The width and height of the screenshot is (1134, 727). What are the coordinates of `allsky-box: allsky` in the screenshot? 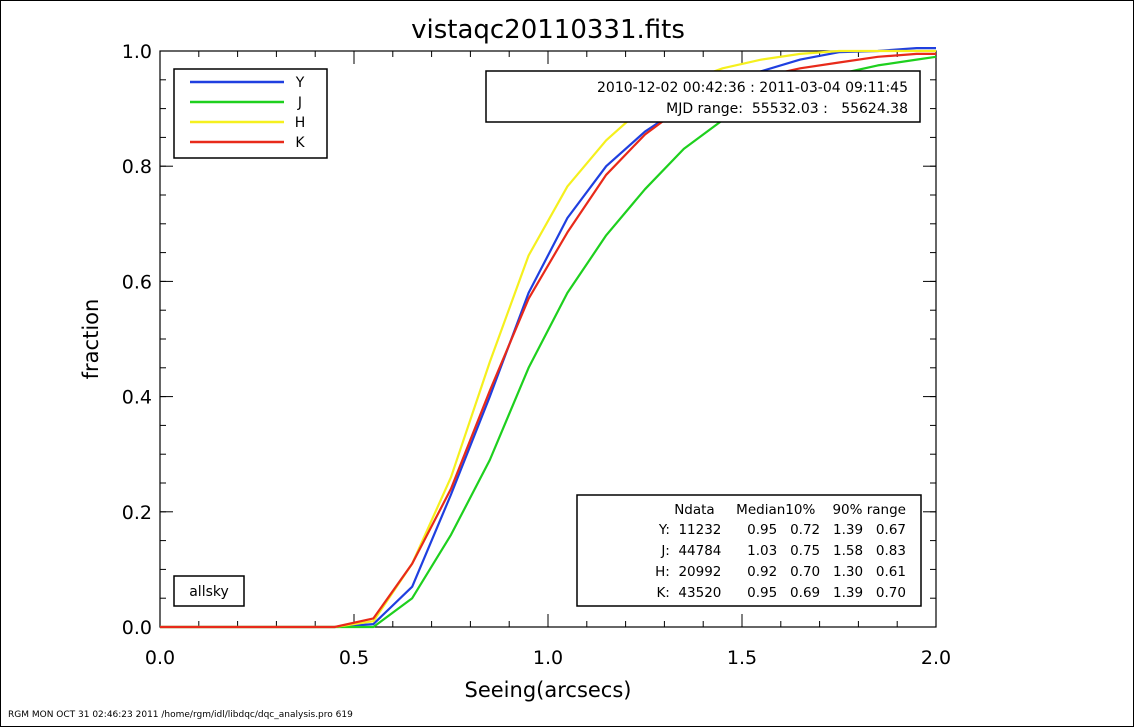 It's located at (209, 591).